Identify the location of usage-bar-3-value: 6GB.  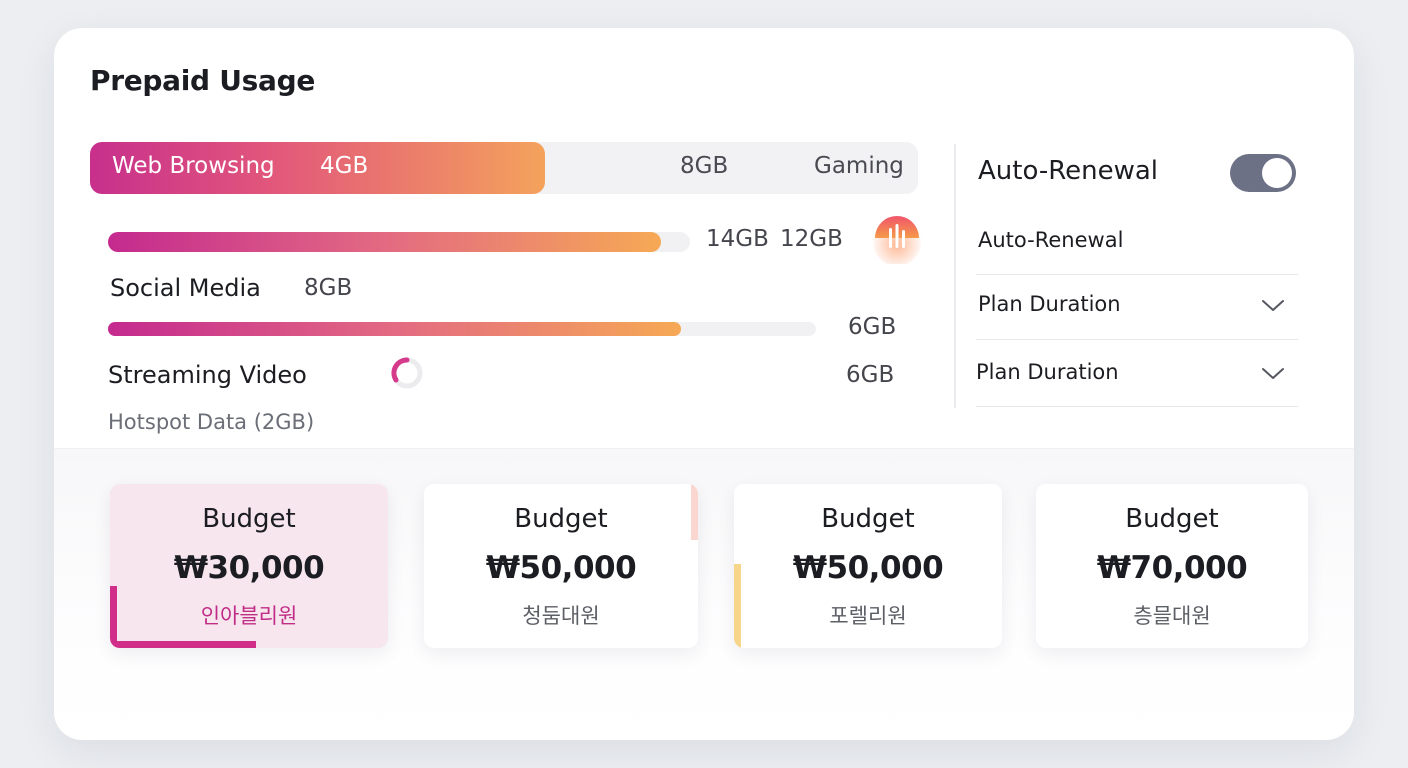
(872, 327).